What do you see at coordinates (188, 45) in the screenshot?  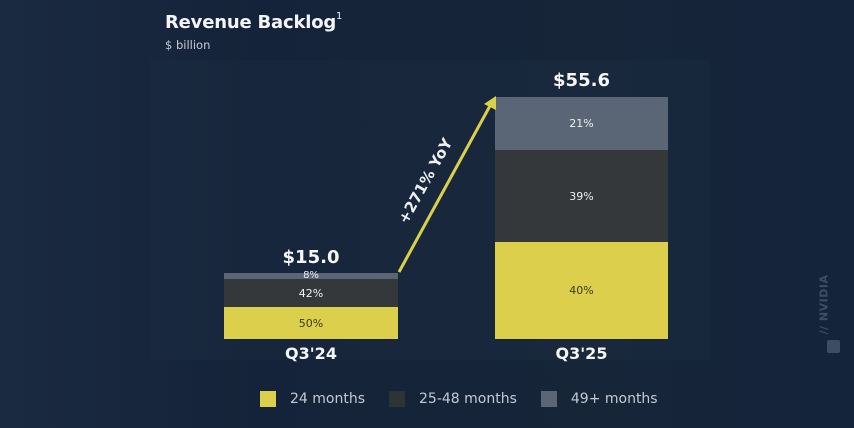 I see `chart-subtitle: $ billion` at bounding box center [188, 45].